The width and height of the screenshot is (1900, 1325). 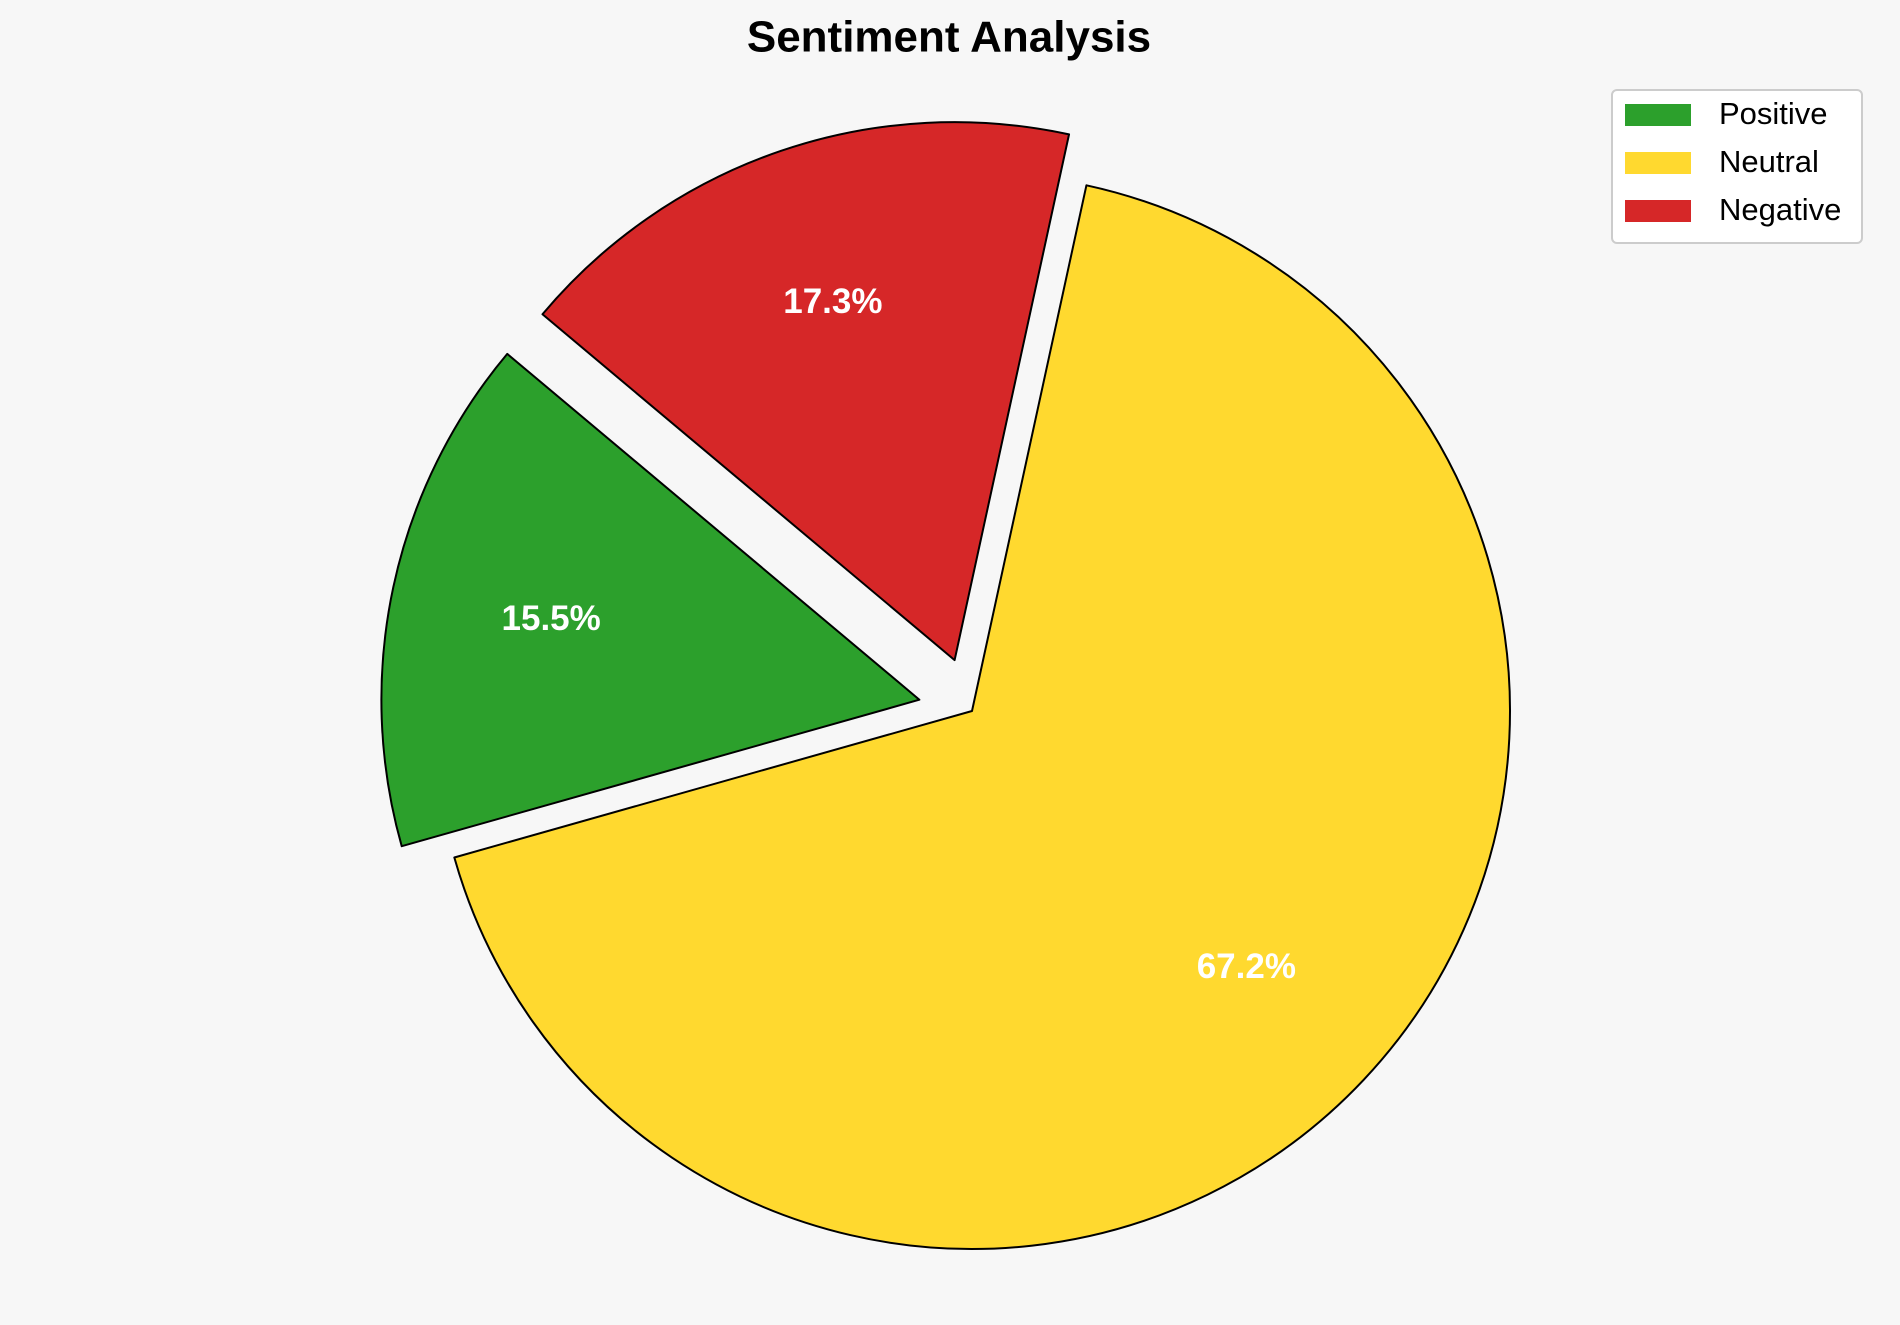 What do you see at coordinates (1780, 209) in the screenshot?
I see `legend-label: Negative` at bounding box center [1780, 209].